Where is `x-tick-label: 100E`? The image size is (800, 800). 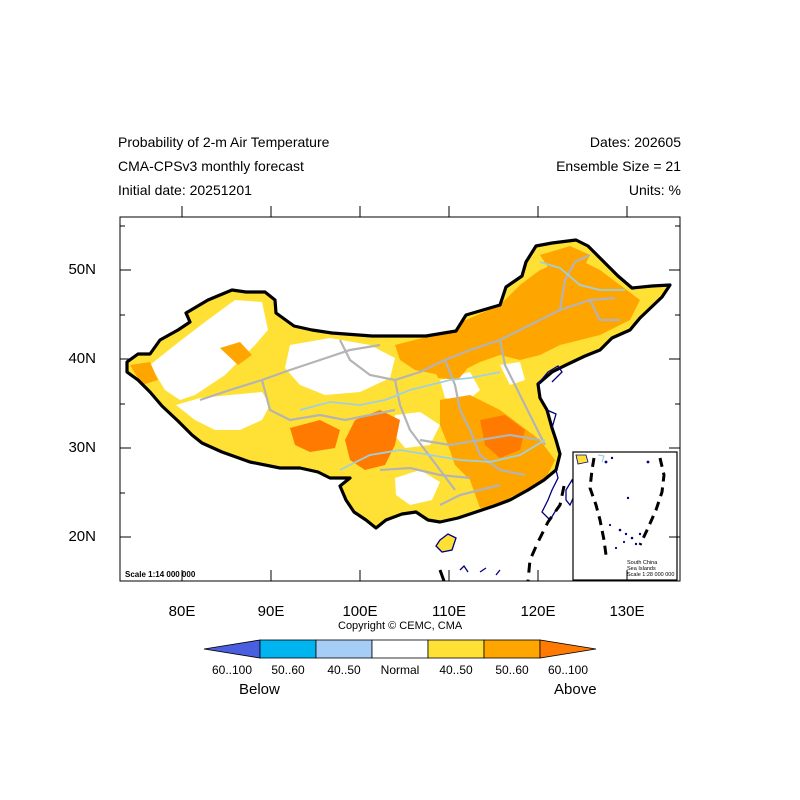
x-tick-label: 100E is located at coordinates (360, 611).